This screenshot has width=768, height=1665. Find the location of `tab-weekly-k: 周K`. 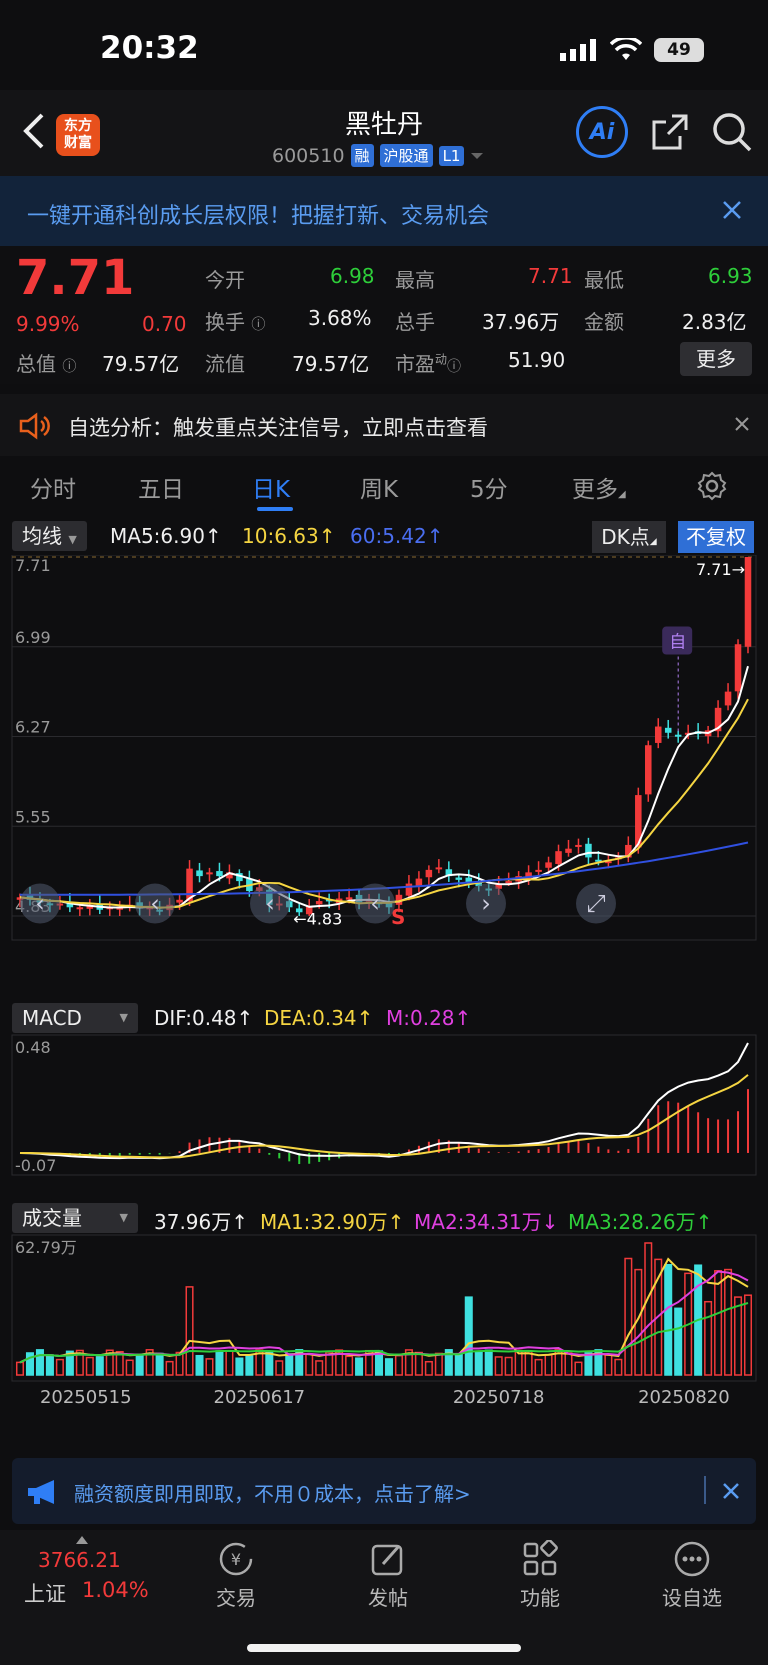

tab-weekly-k: 周K is located at coordinates (379, 490).